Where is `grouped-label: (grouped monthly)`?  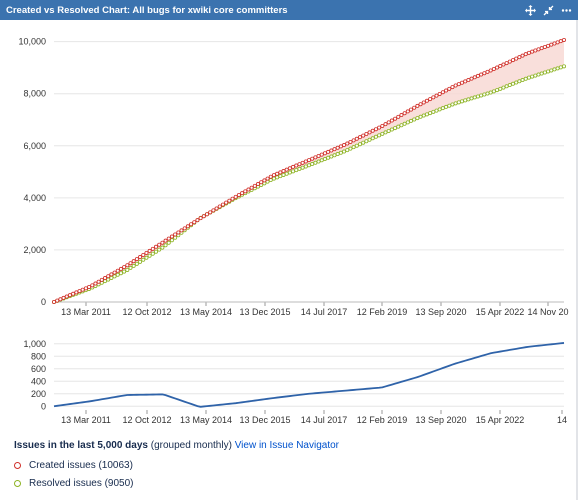
grouped-label: (grouped monthly) is located at coordinates (191, 445).